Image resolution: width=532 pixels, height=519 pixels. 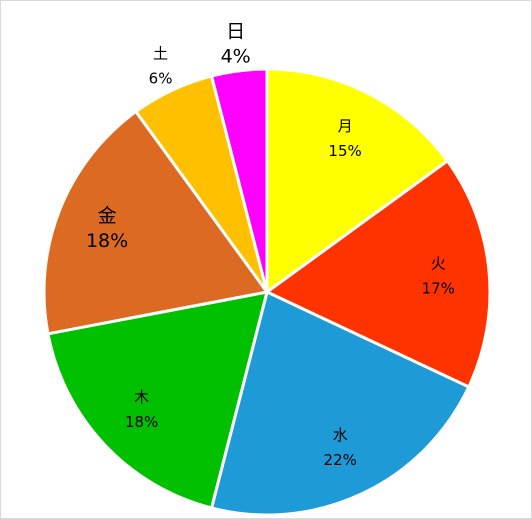 What do you see at coordinates (161, 78) in the screenshot?
I see `data-label: 6%` at bounding box center [161, 78].